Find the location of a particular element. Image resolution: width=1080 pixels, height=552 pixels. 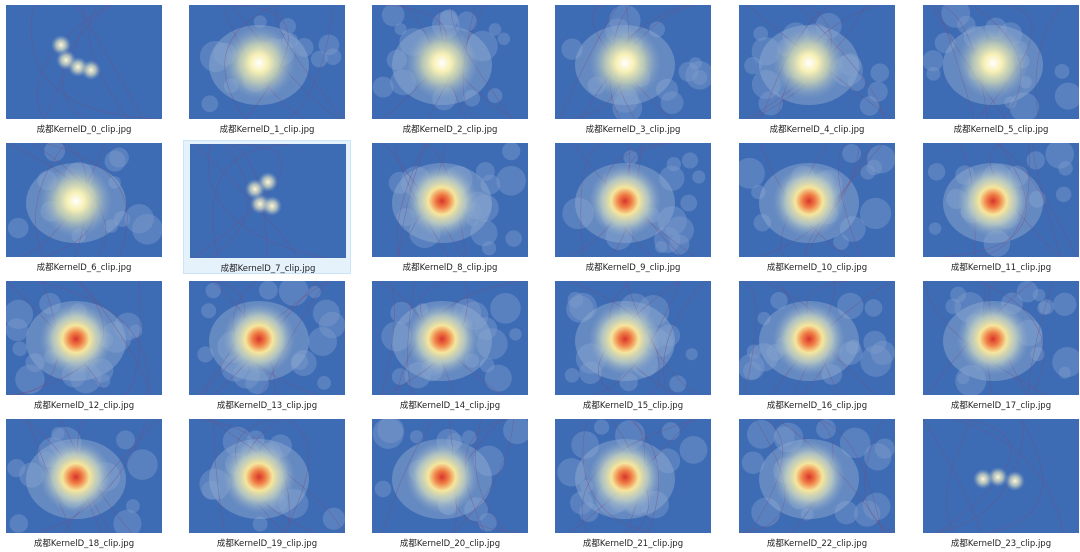

file-item: 成都KernelD_9_clip.jpg is located at coordinates (633, 207).